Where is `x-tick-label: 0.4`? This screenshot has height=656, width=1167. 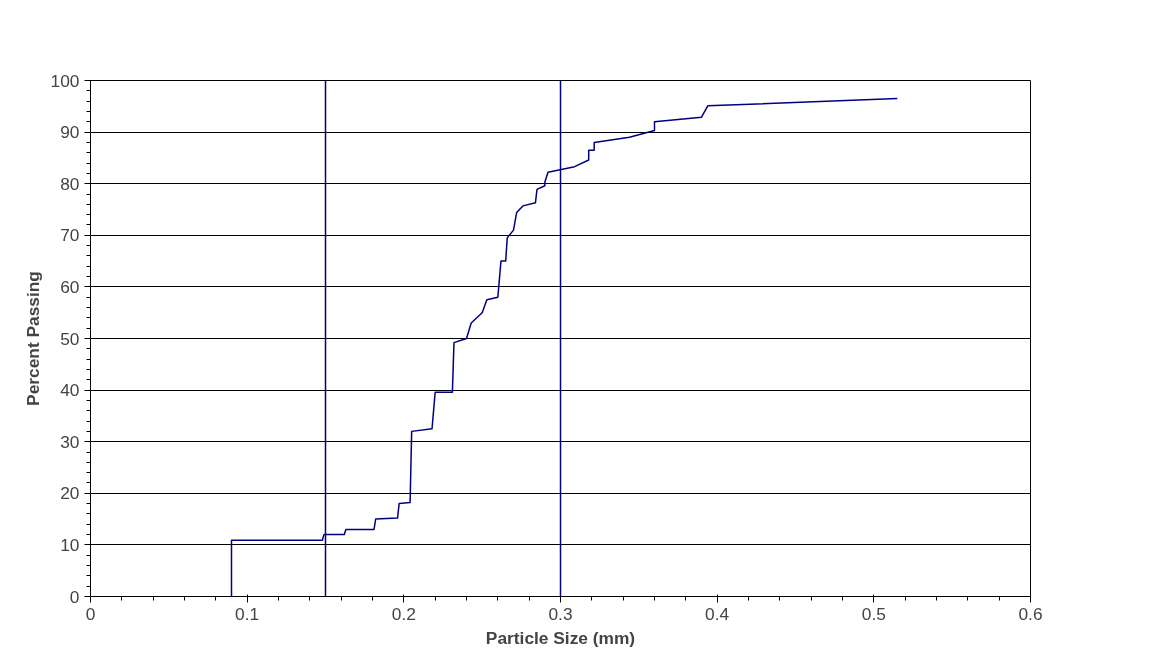 x-tick-label: 0.4 is located at coordinates (717, 613).